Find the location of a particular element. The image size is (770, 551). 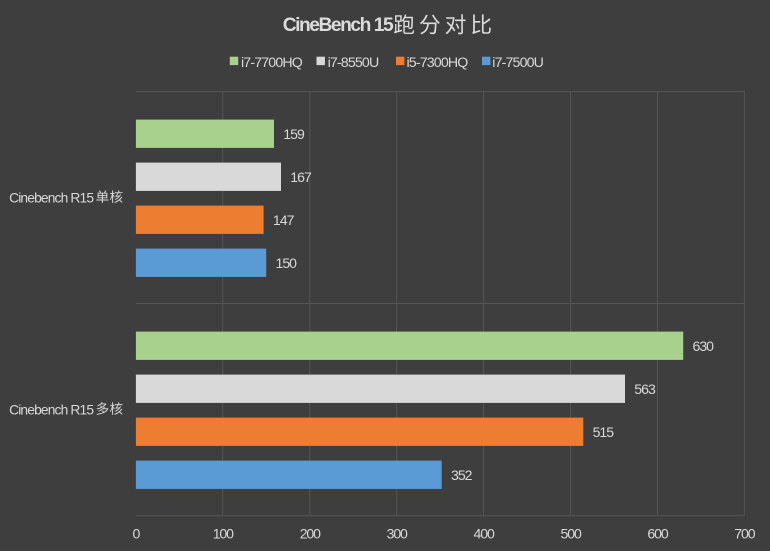

svg-text: i7-7500U is located at coordinates (517, 63).